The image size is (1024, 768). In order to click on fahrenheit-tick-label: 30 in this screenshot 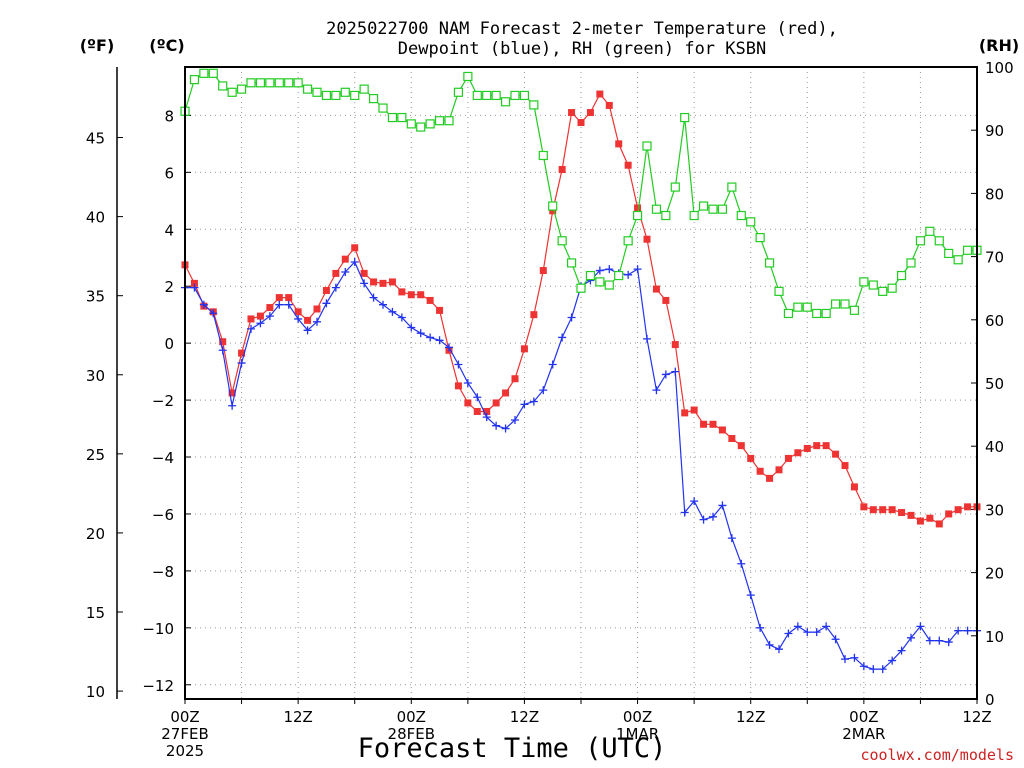, I will do `click(95, 376)`.